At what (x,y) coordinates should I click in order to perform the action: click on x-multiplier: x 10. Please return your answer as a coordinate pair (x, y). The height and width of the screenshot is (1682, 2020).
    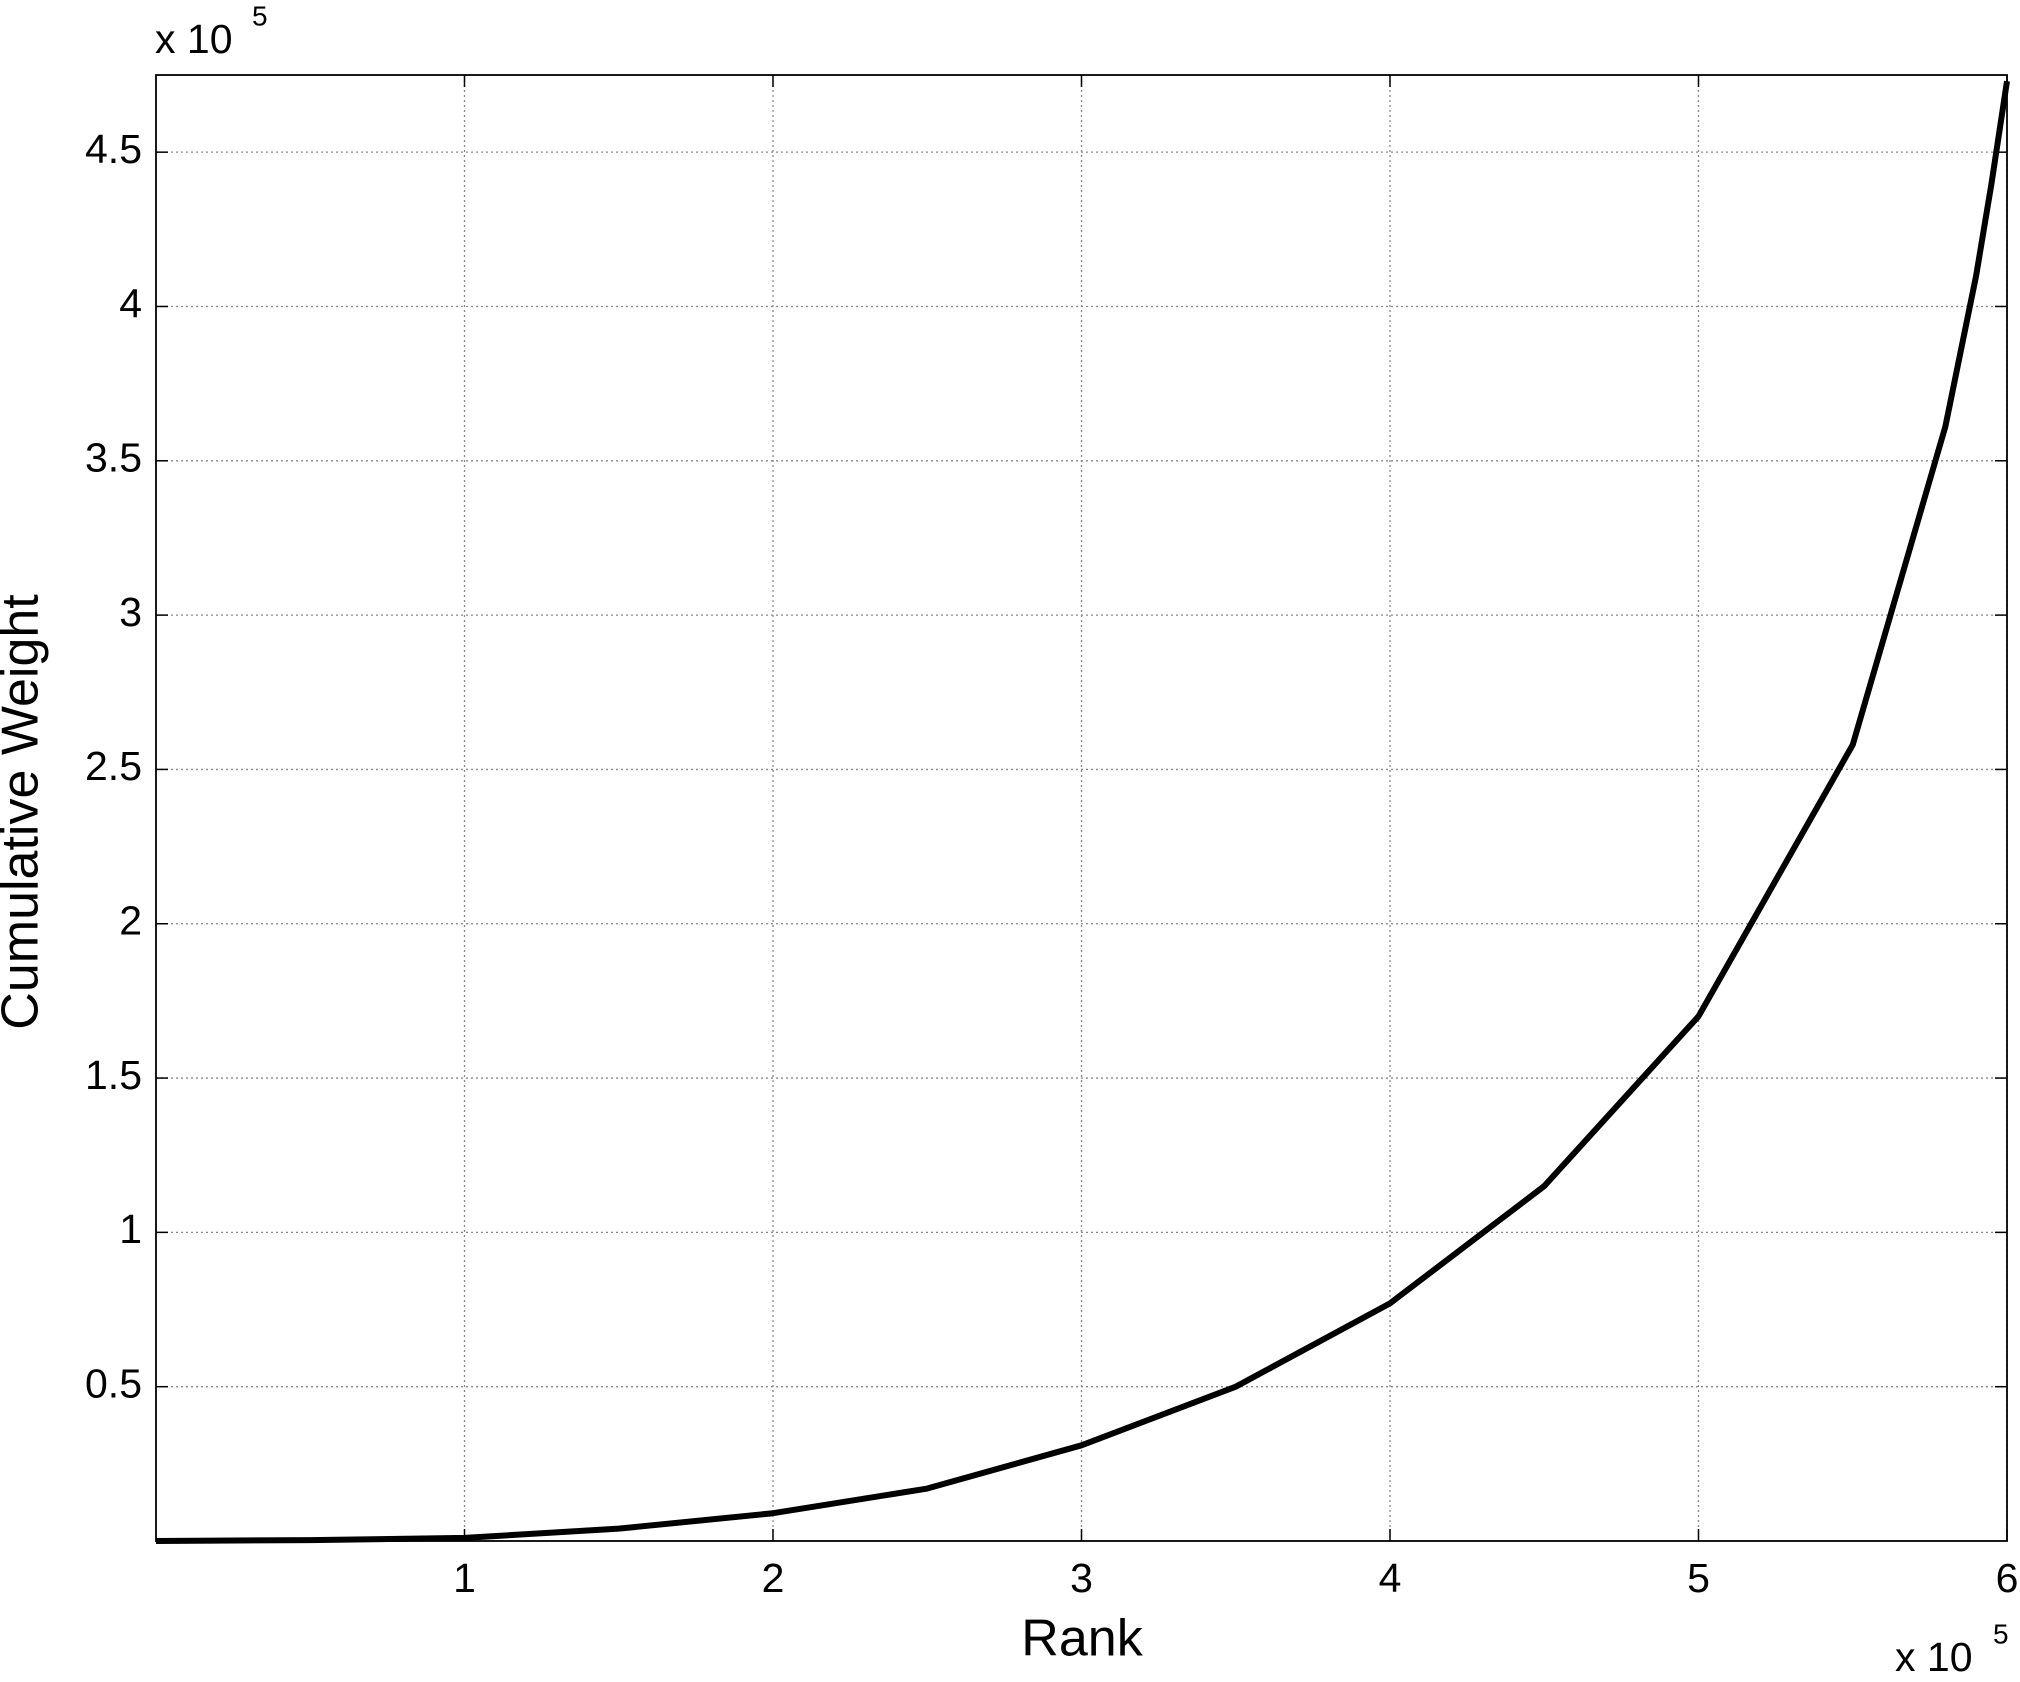
    Looking at the image, I should click on (1934, 1657).